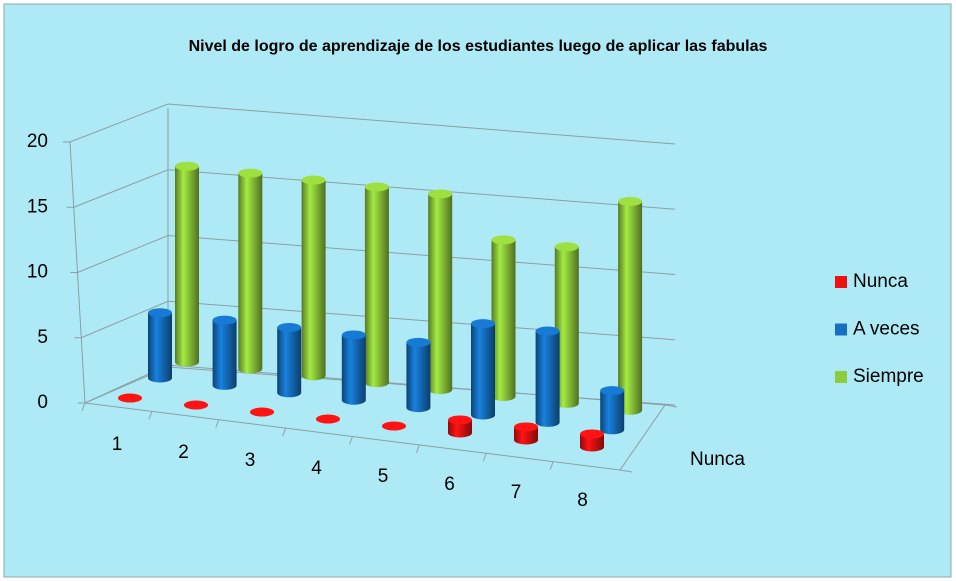 The image size is (956, 581). Describe the element at coordinates (250, 460) in the screenshot. I see `x-tick-label: 3` at that location.